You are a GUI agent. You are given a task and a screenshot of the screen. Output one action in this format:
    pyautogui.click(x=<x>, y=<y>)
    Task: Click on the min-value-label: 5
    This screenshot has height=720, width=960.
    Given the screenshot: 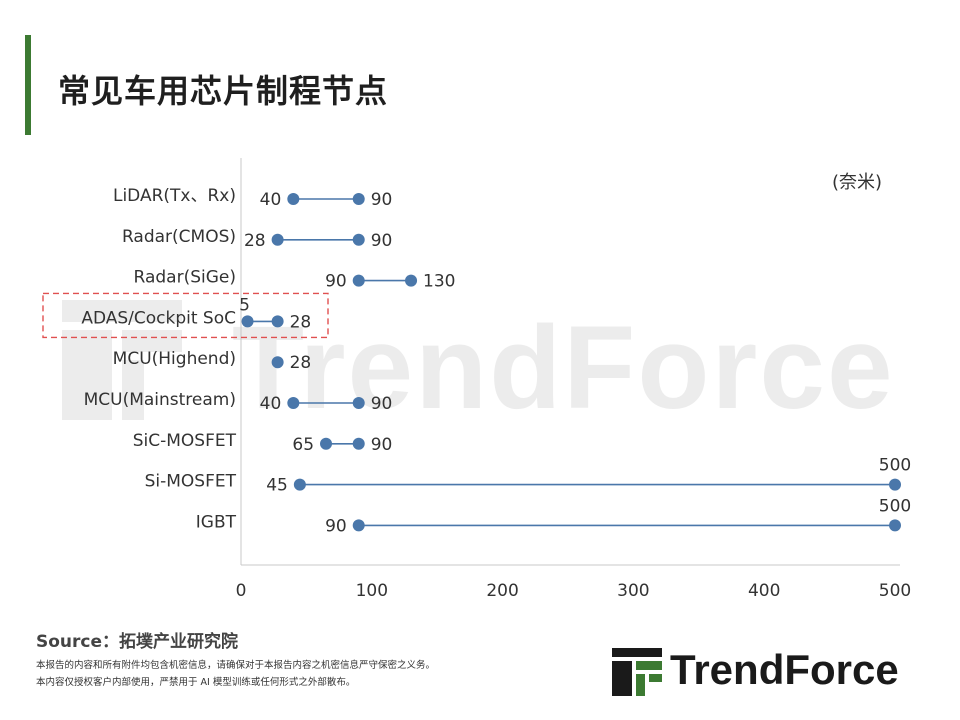 What is the action you would take?
    pyautogui.click(x=244, y=305)
    